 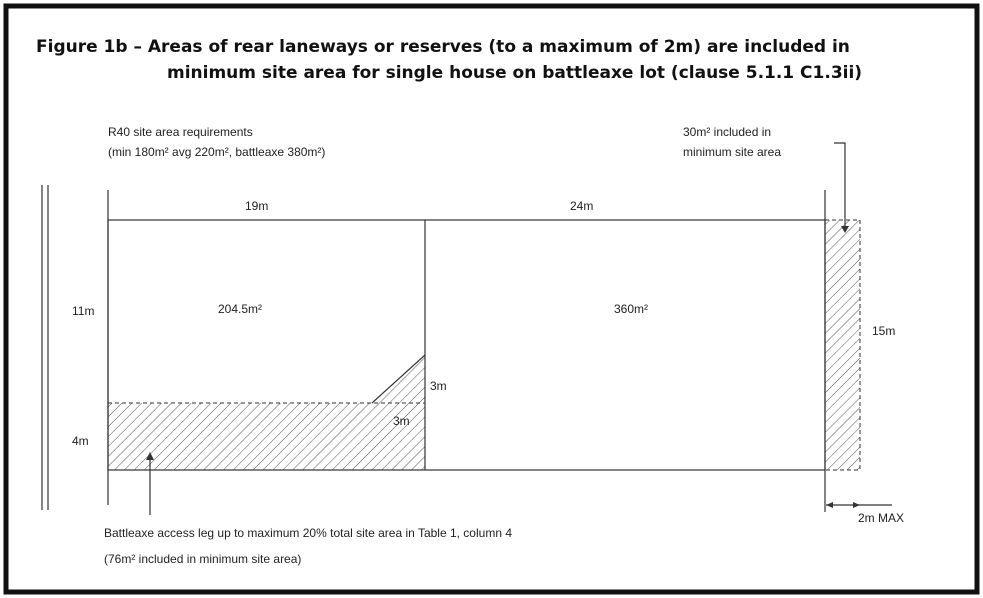 I want to click on dimension: 4m, so click(x=80, y=441).